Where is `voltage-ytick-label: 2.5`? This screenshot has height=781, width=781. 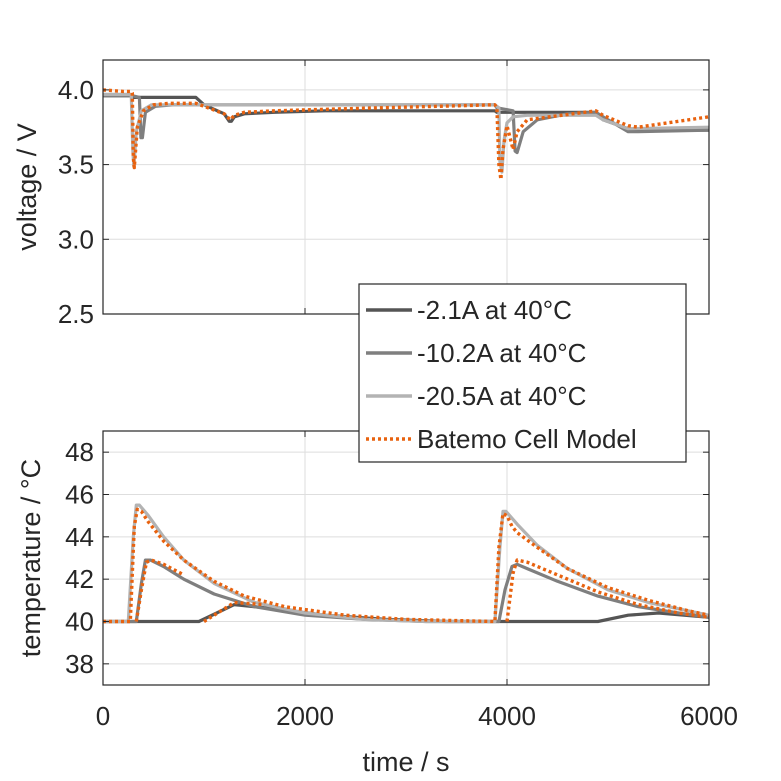
voltage-ytick-label: 2.5 is located at coordinates (76, 314).